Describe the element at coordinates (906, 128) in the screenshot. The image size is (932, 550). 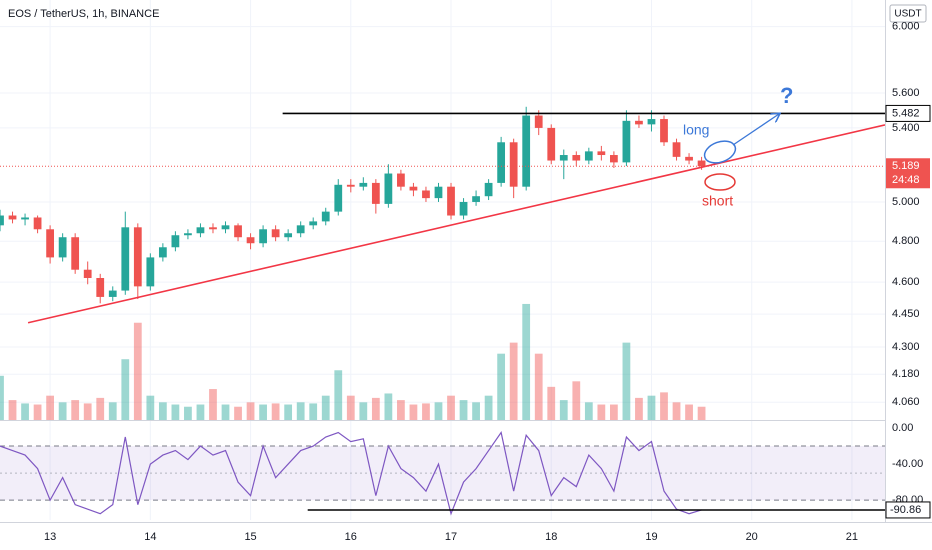
I see `y-tick-label: 5.400` at that location.